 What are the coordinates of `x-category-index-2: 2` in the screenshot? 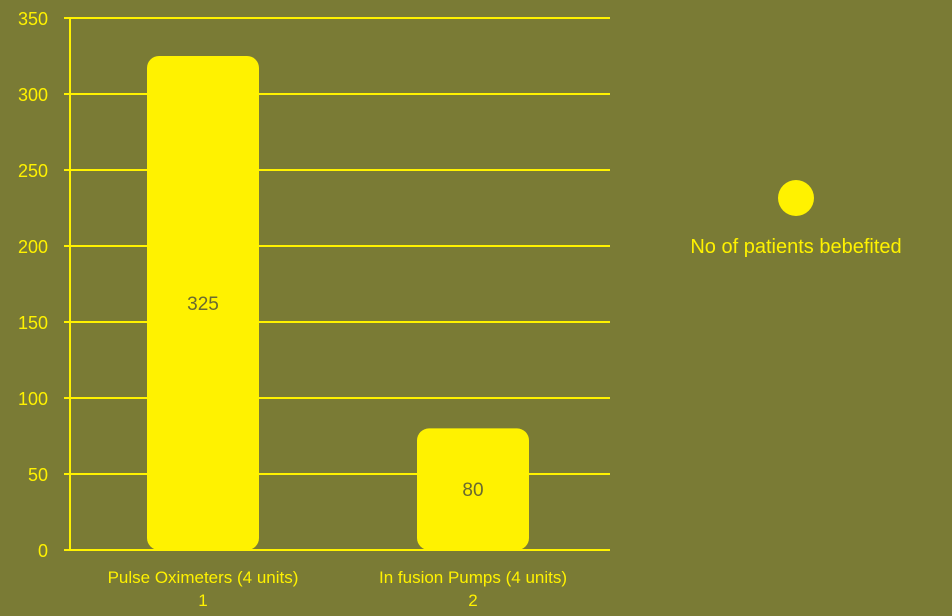 It's located at (472, 600).